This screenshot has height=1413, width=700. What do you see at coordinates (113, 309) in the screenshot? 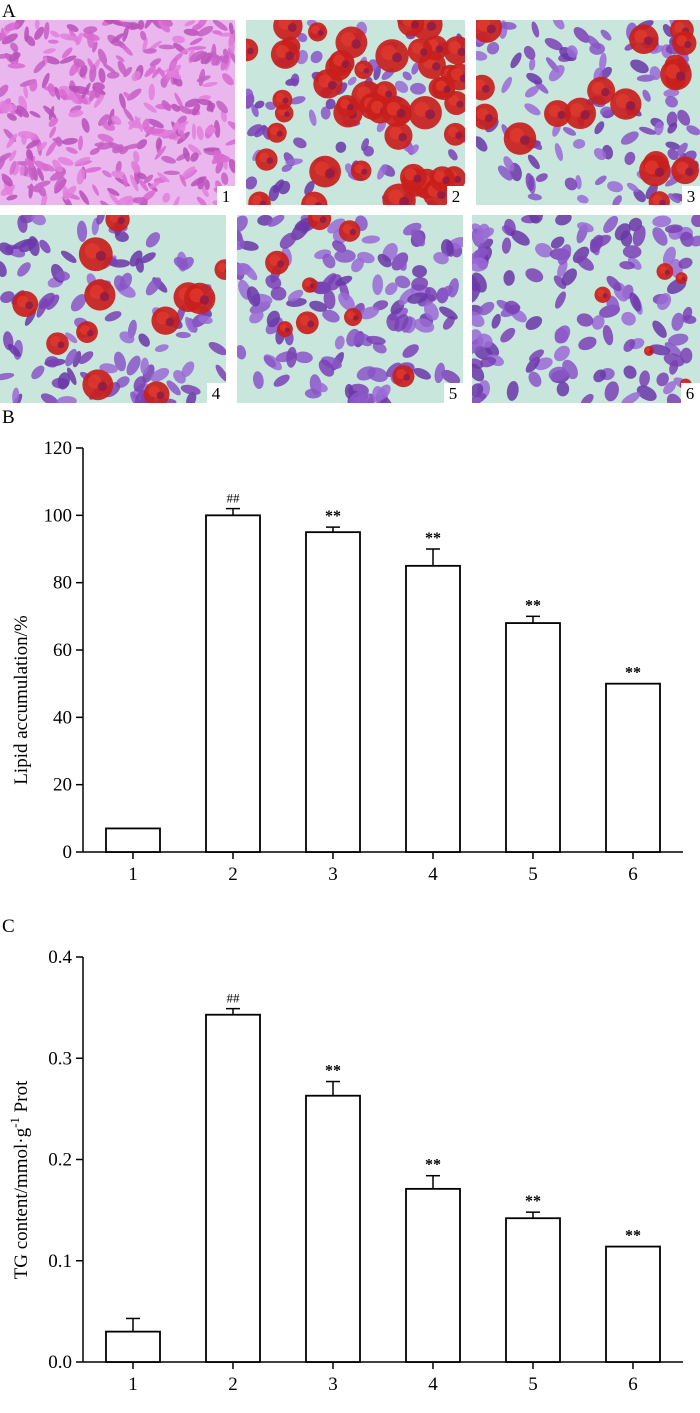
I see `micrograph-4: 4` at bounding box center [113, 309].